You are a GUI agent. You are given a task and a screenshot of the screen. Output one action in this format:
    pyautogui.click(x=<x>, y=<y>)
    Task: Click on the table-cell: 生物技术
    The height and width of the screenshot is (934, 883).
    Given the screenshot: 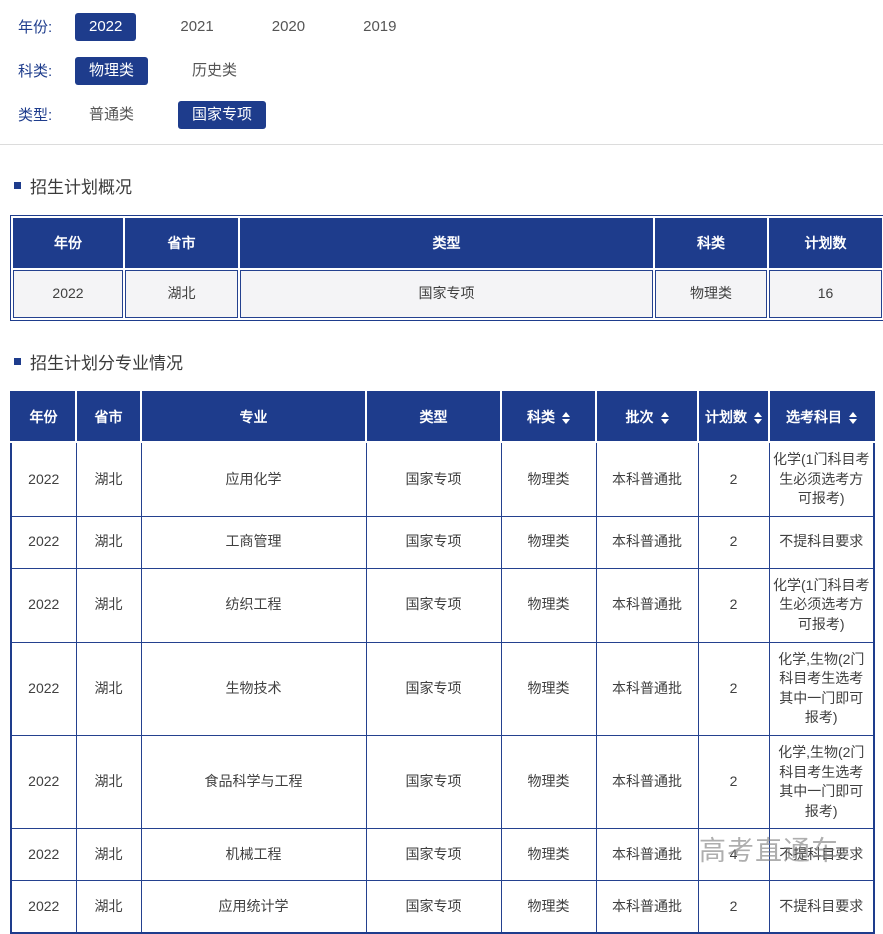 What is the action you would take?
    pyautogui.click(x=253, y=688)
    